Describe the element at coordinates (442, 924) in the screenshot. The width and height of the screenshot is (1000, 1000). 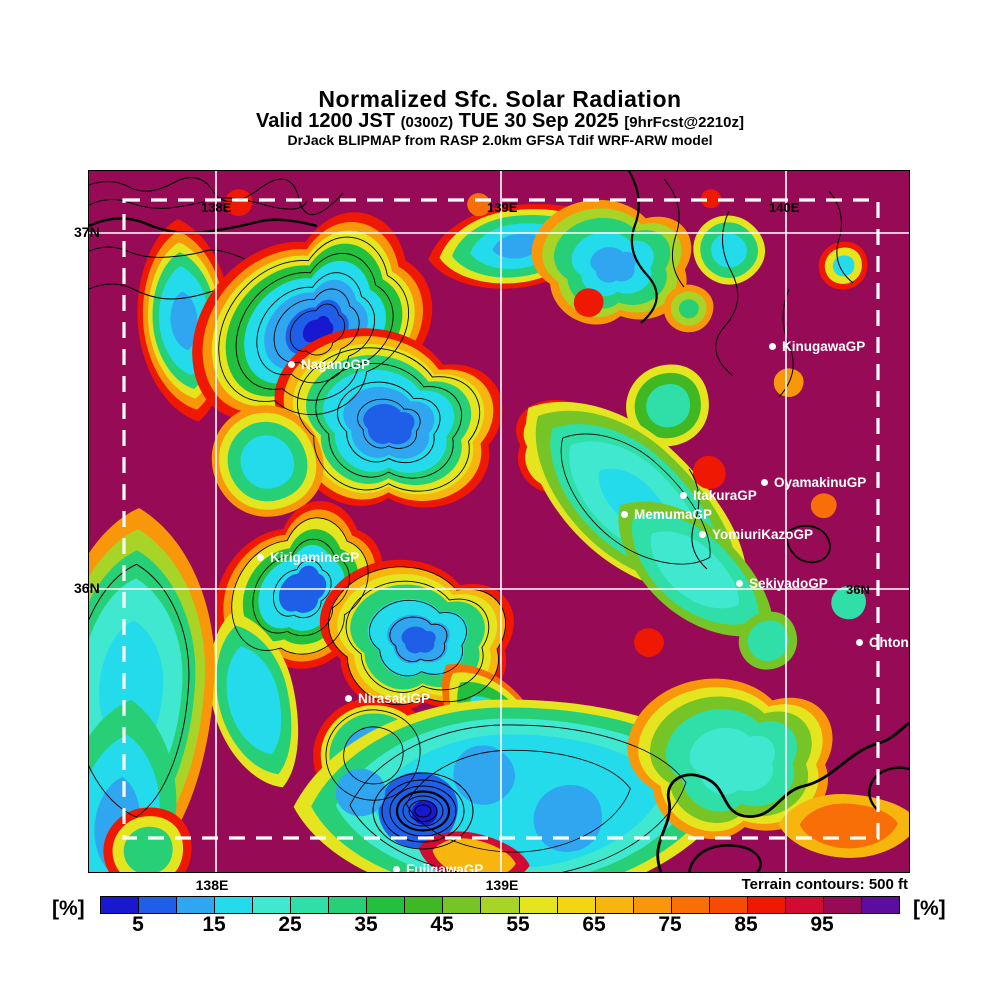
I see `colorbar-tick-label: 45` at that location.